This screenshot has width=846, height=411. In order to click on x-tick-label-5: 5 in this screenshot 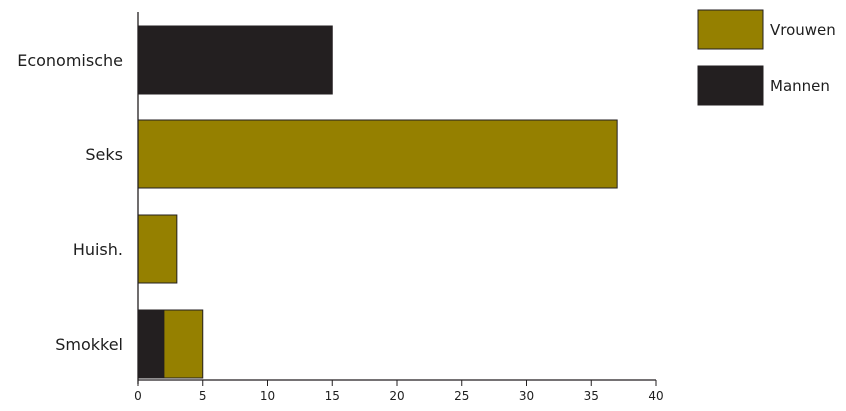, I will do `click(203, 396)`.